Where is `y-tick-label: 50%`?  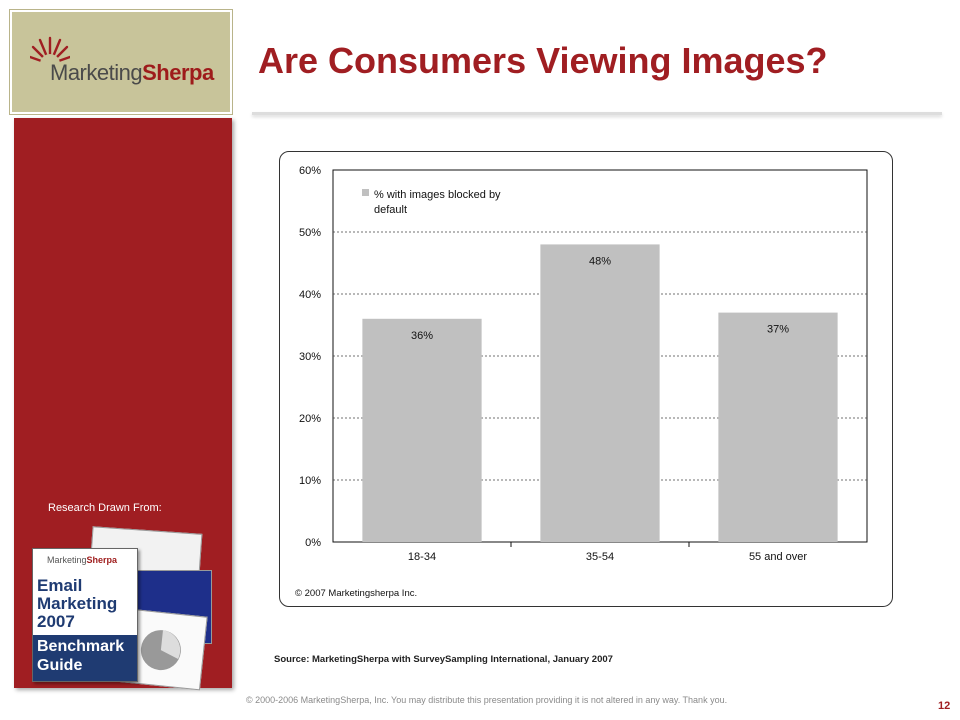
y-tick-label: 50% is located at coordinates (310, 233).